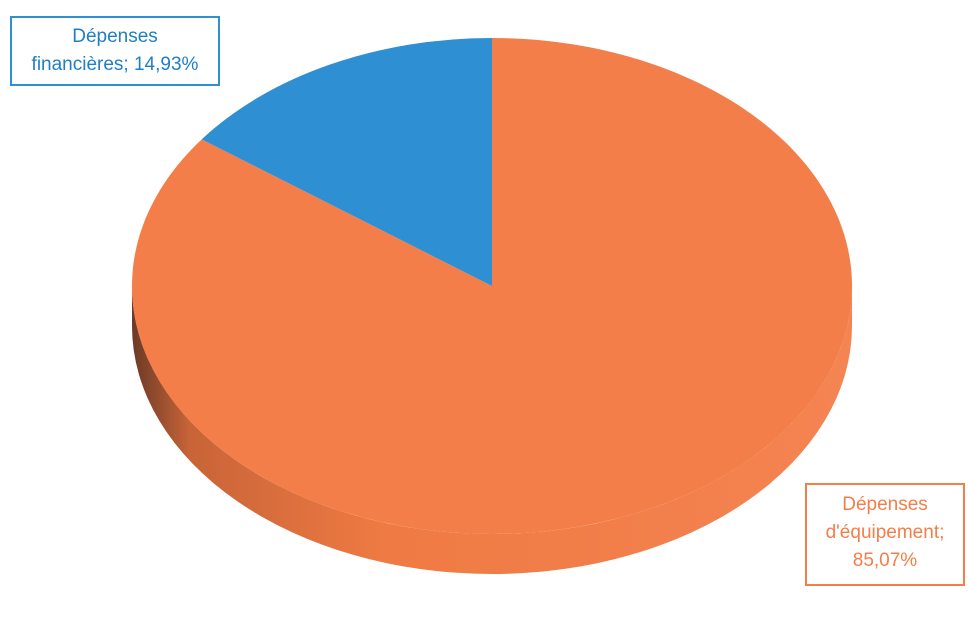 The image size is (968, 636). I want to click on label-financieres-line2: financières; 14,93%, so click(115, 64).